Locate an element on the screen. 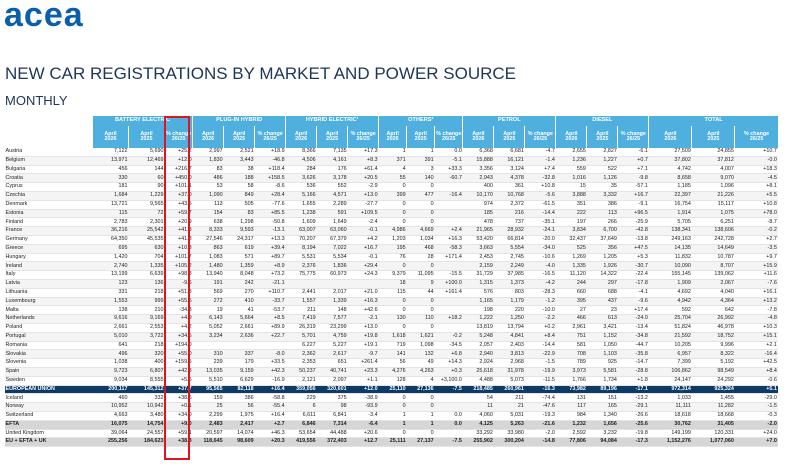  cell: 5,664 is located at coordinates (239, 319).